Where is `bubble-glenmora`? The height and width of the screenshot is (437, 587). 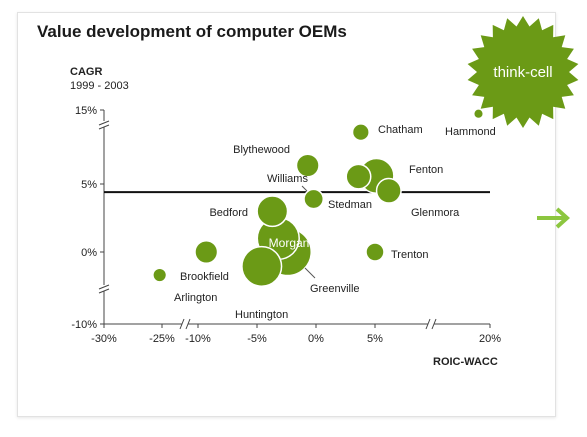
bubble-glenmora is located at coordinates (388, 190).